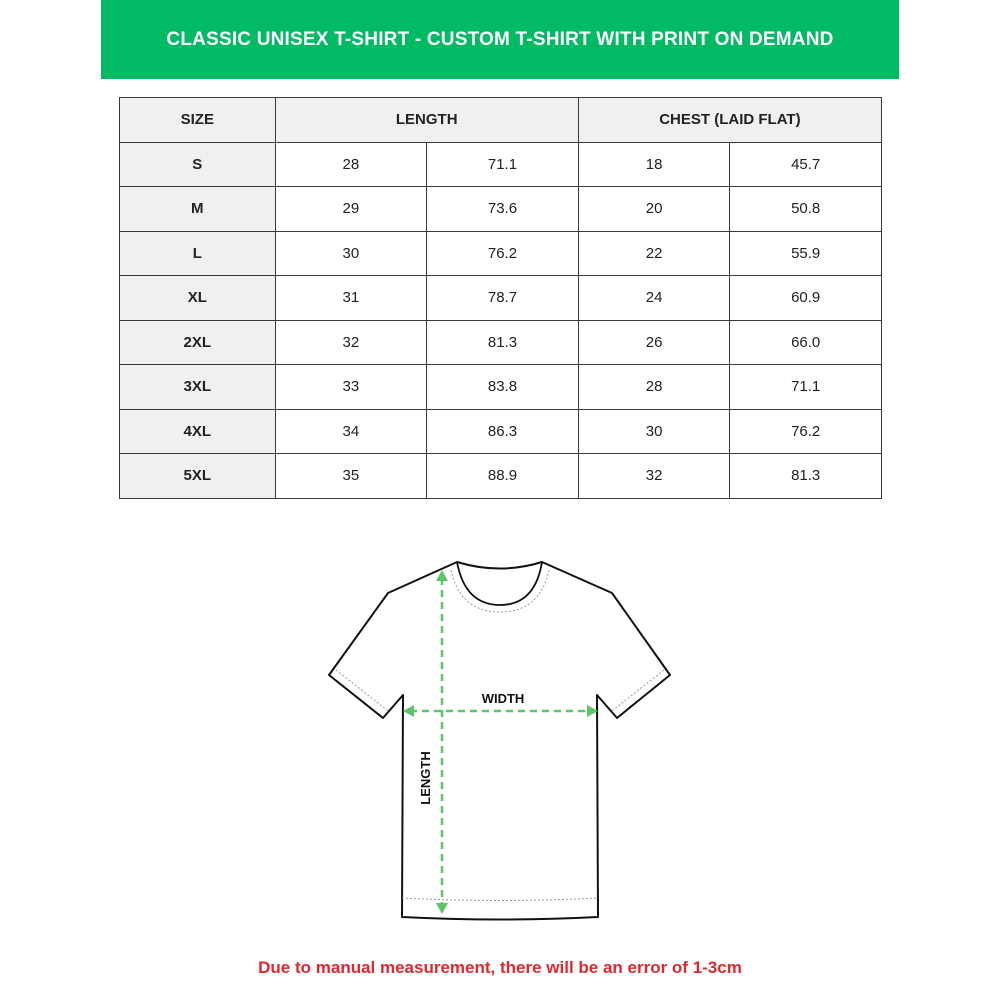 The height and width of the screenshot is (1000, 1000). What do you see at coordinates (654, 431) in the screenshot?
I see `cell-chest-in: 30` at bounding box center [654, 431].